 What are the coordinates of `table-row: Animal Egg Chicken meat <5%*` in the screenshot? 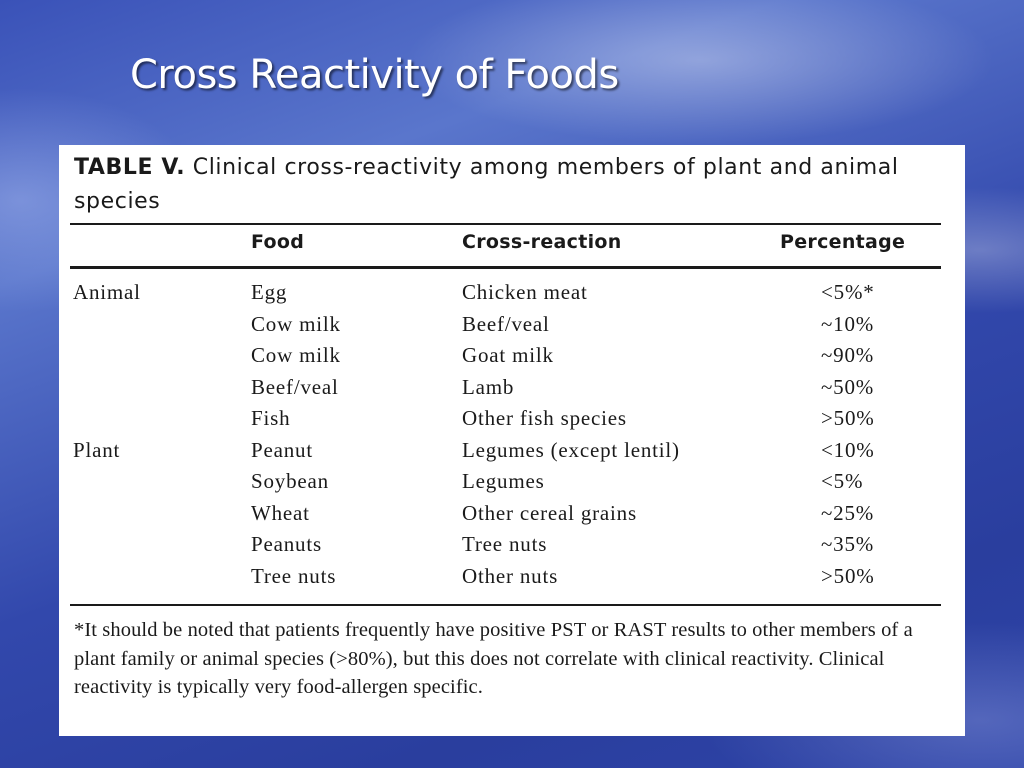 It's located at (512, 293).